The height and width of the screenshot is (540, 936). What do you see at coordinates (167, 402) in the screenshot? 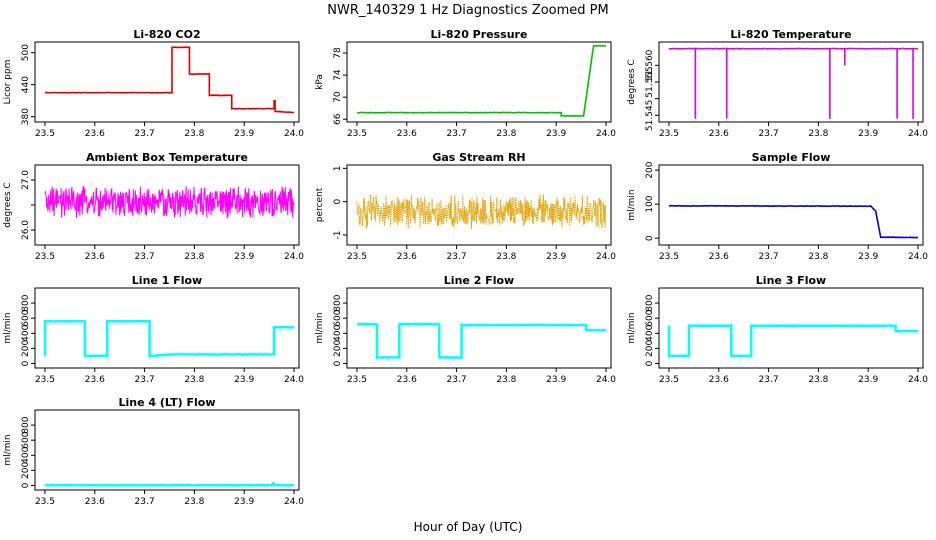
I see `panel-title: Line 4 (LT) Flow` at bounding box center [167, 402].